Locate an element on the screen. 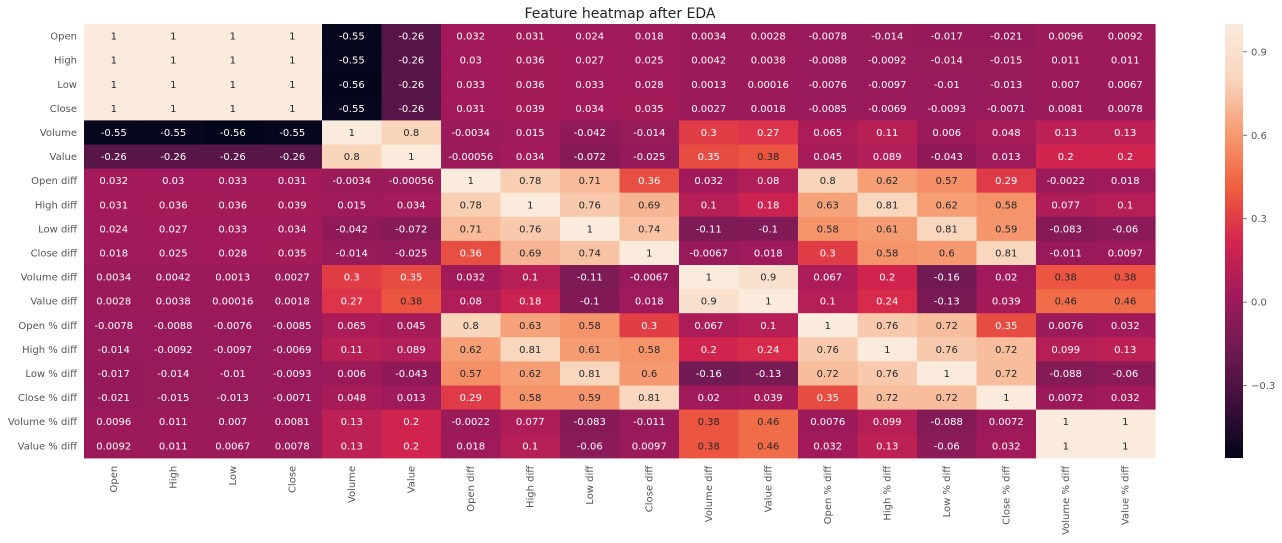 The image size is (1282, 543). heatmap-cell-label: -0.16 is located at coordinates (947, 278).